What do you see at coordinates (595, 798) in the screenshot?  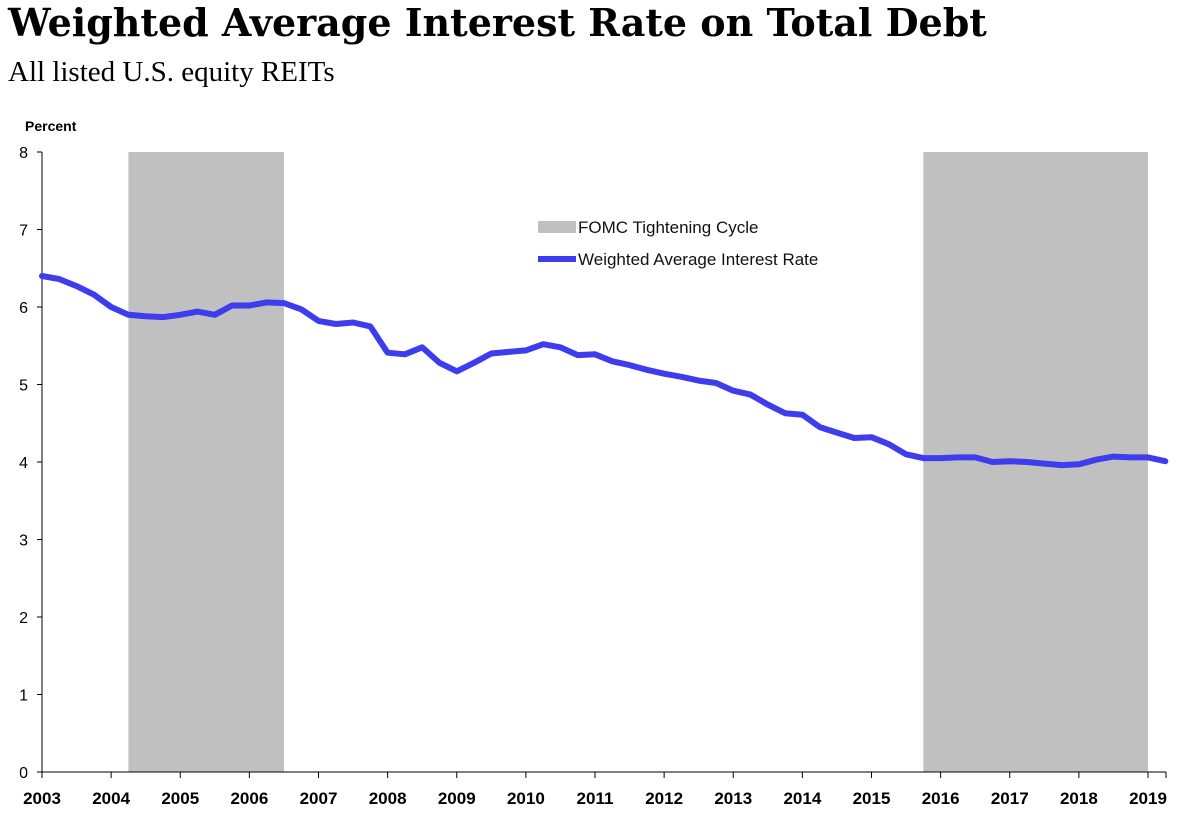 I see `x-tick-label-2011: 2011` at bounding box center [595, 798].